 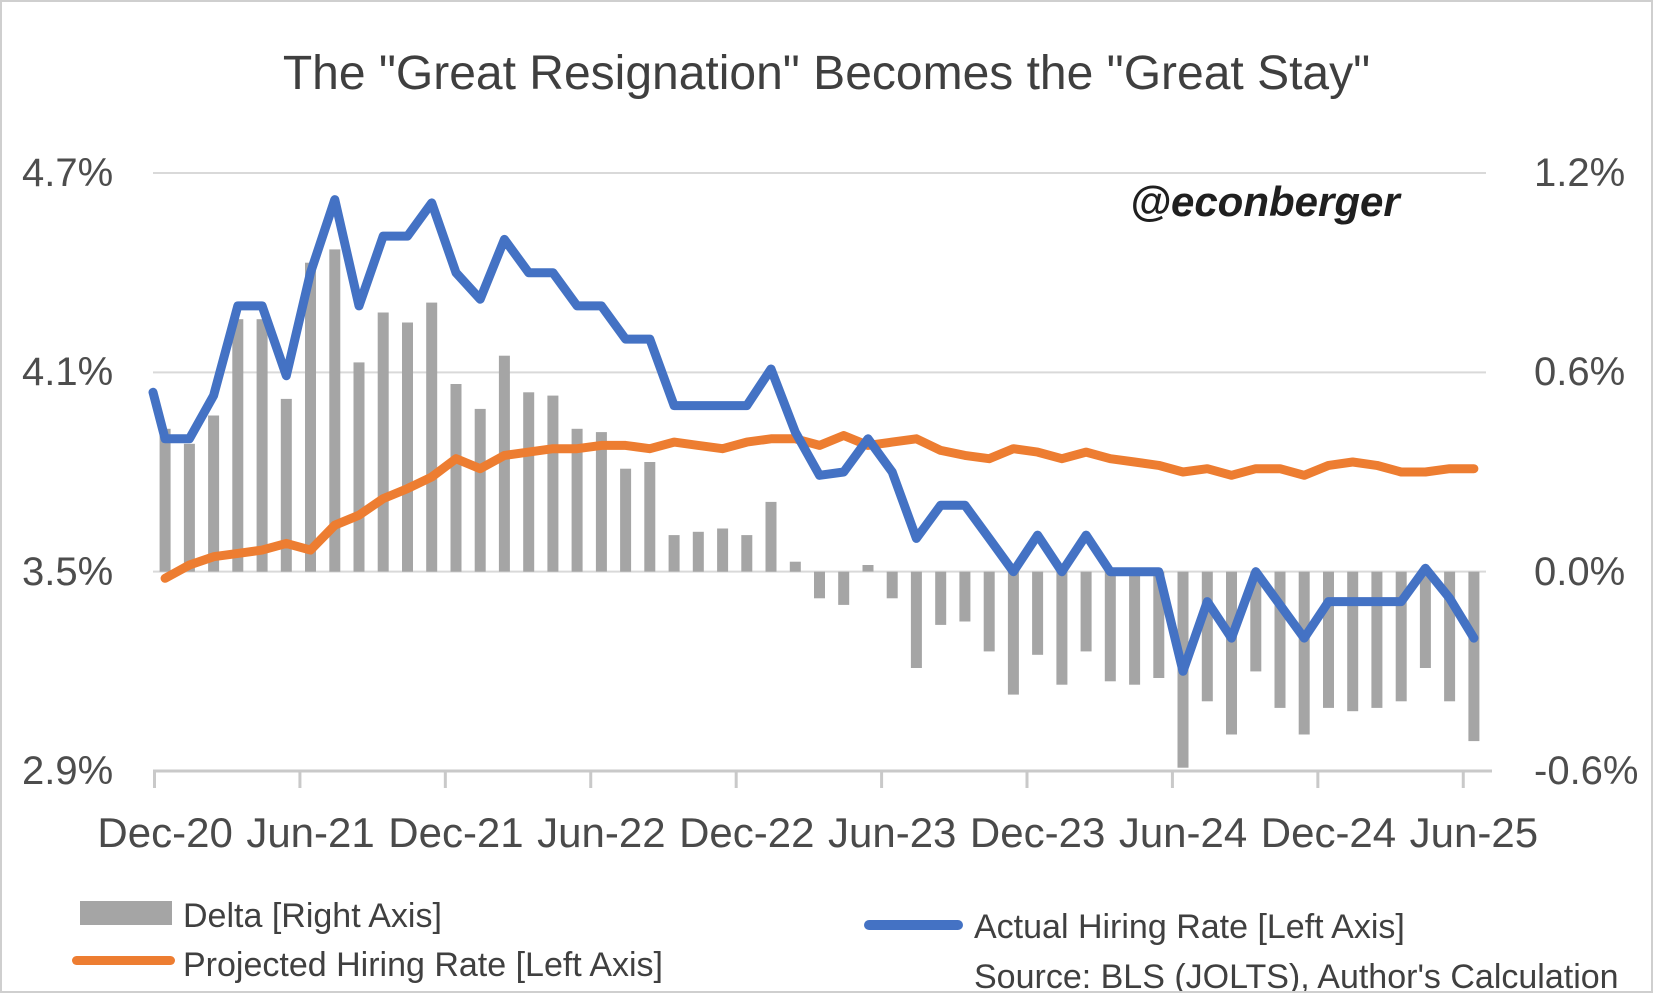 What do you see at coordinates (126, 913) in the screenshot?
I see `delta-swatch-icon` at bounding box center [126, 913].